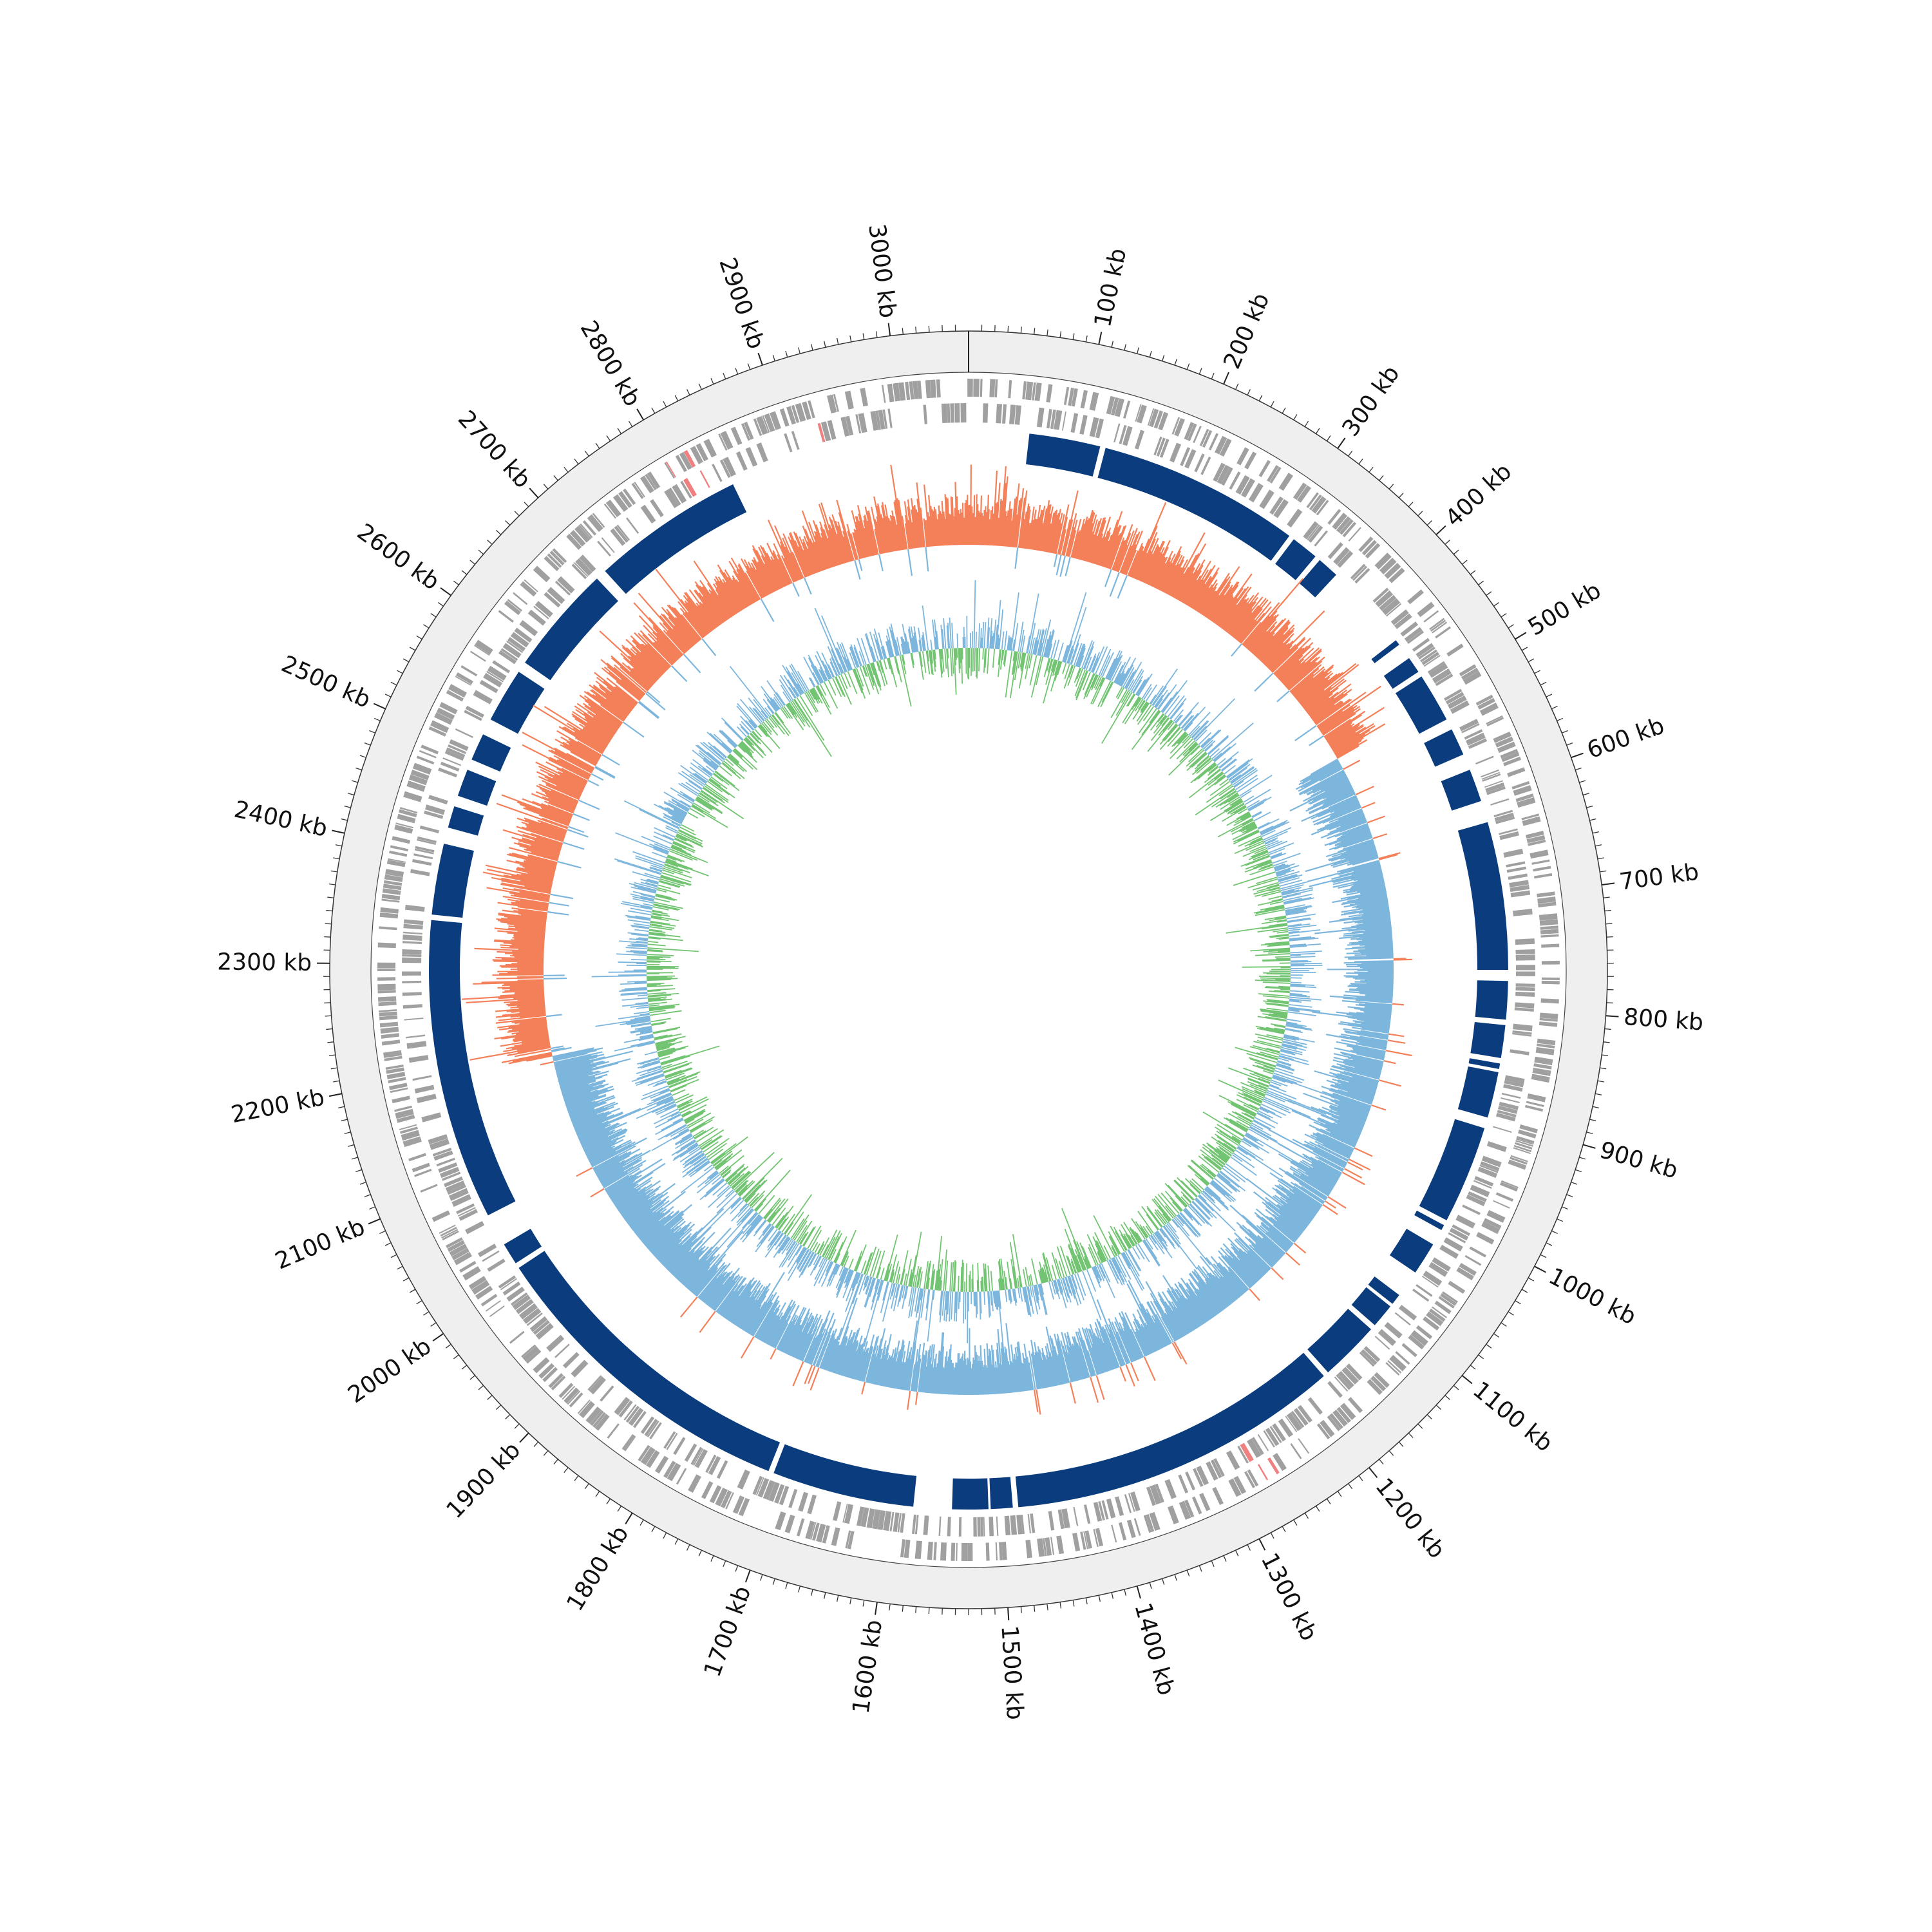  Describe the element at coordinates (728, 1631) in the screenshot. I see `tick-label: 1700 kb` at that location.